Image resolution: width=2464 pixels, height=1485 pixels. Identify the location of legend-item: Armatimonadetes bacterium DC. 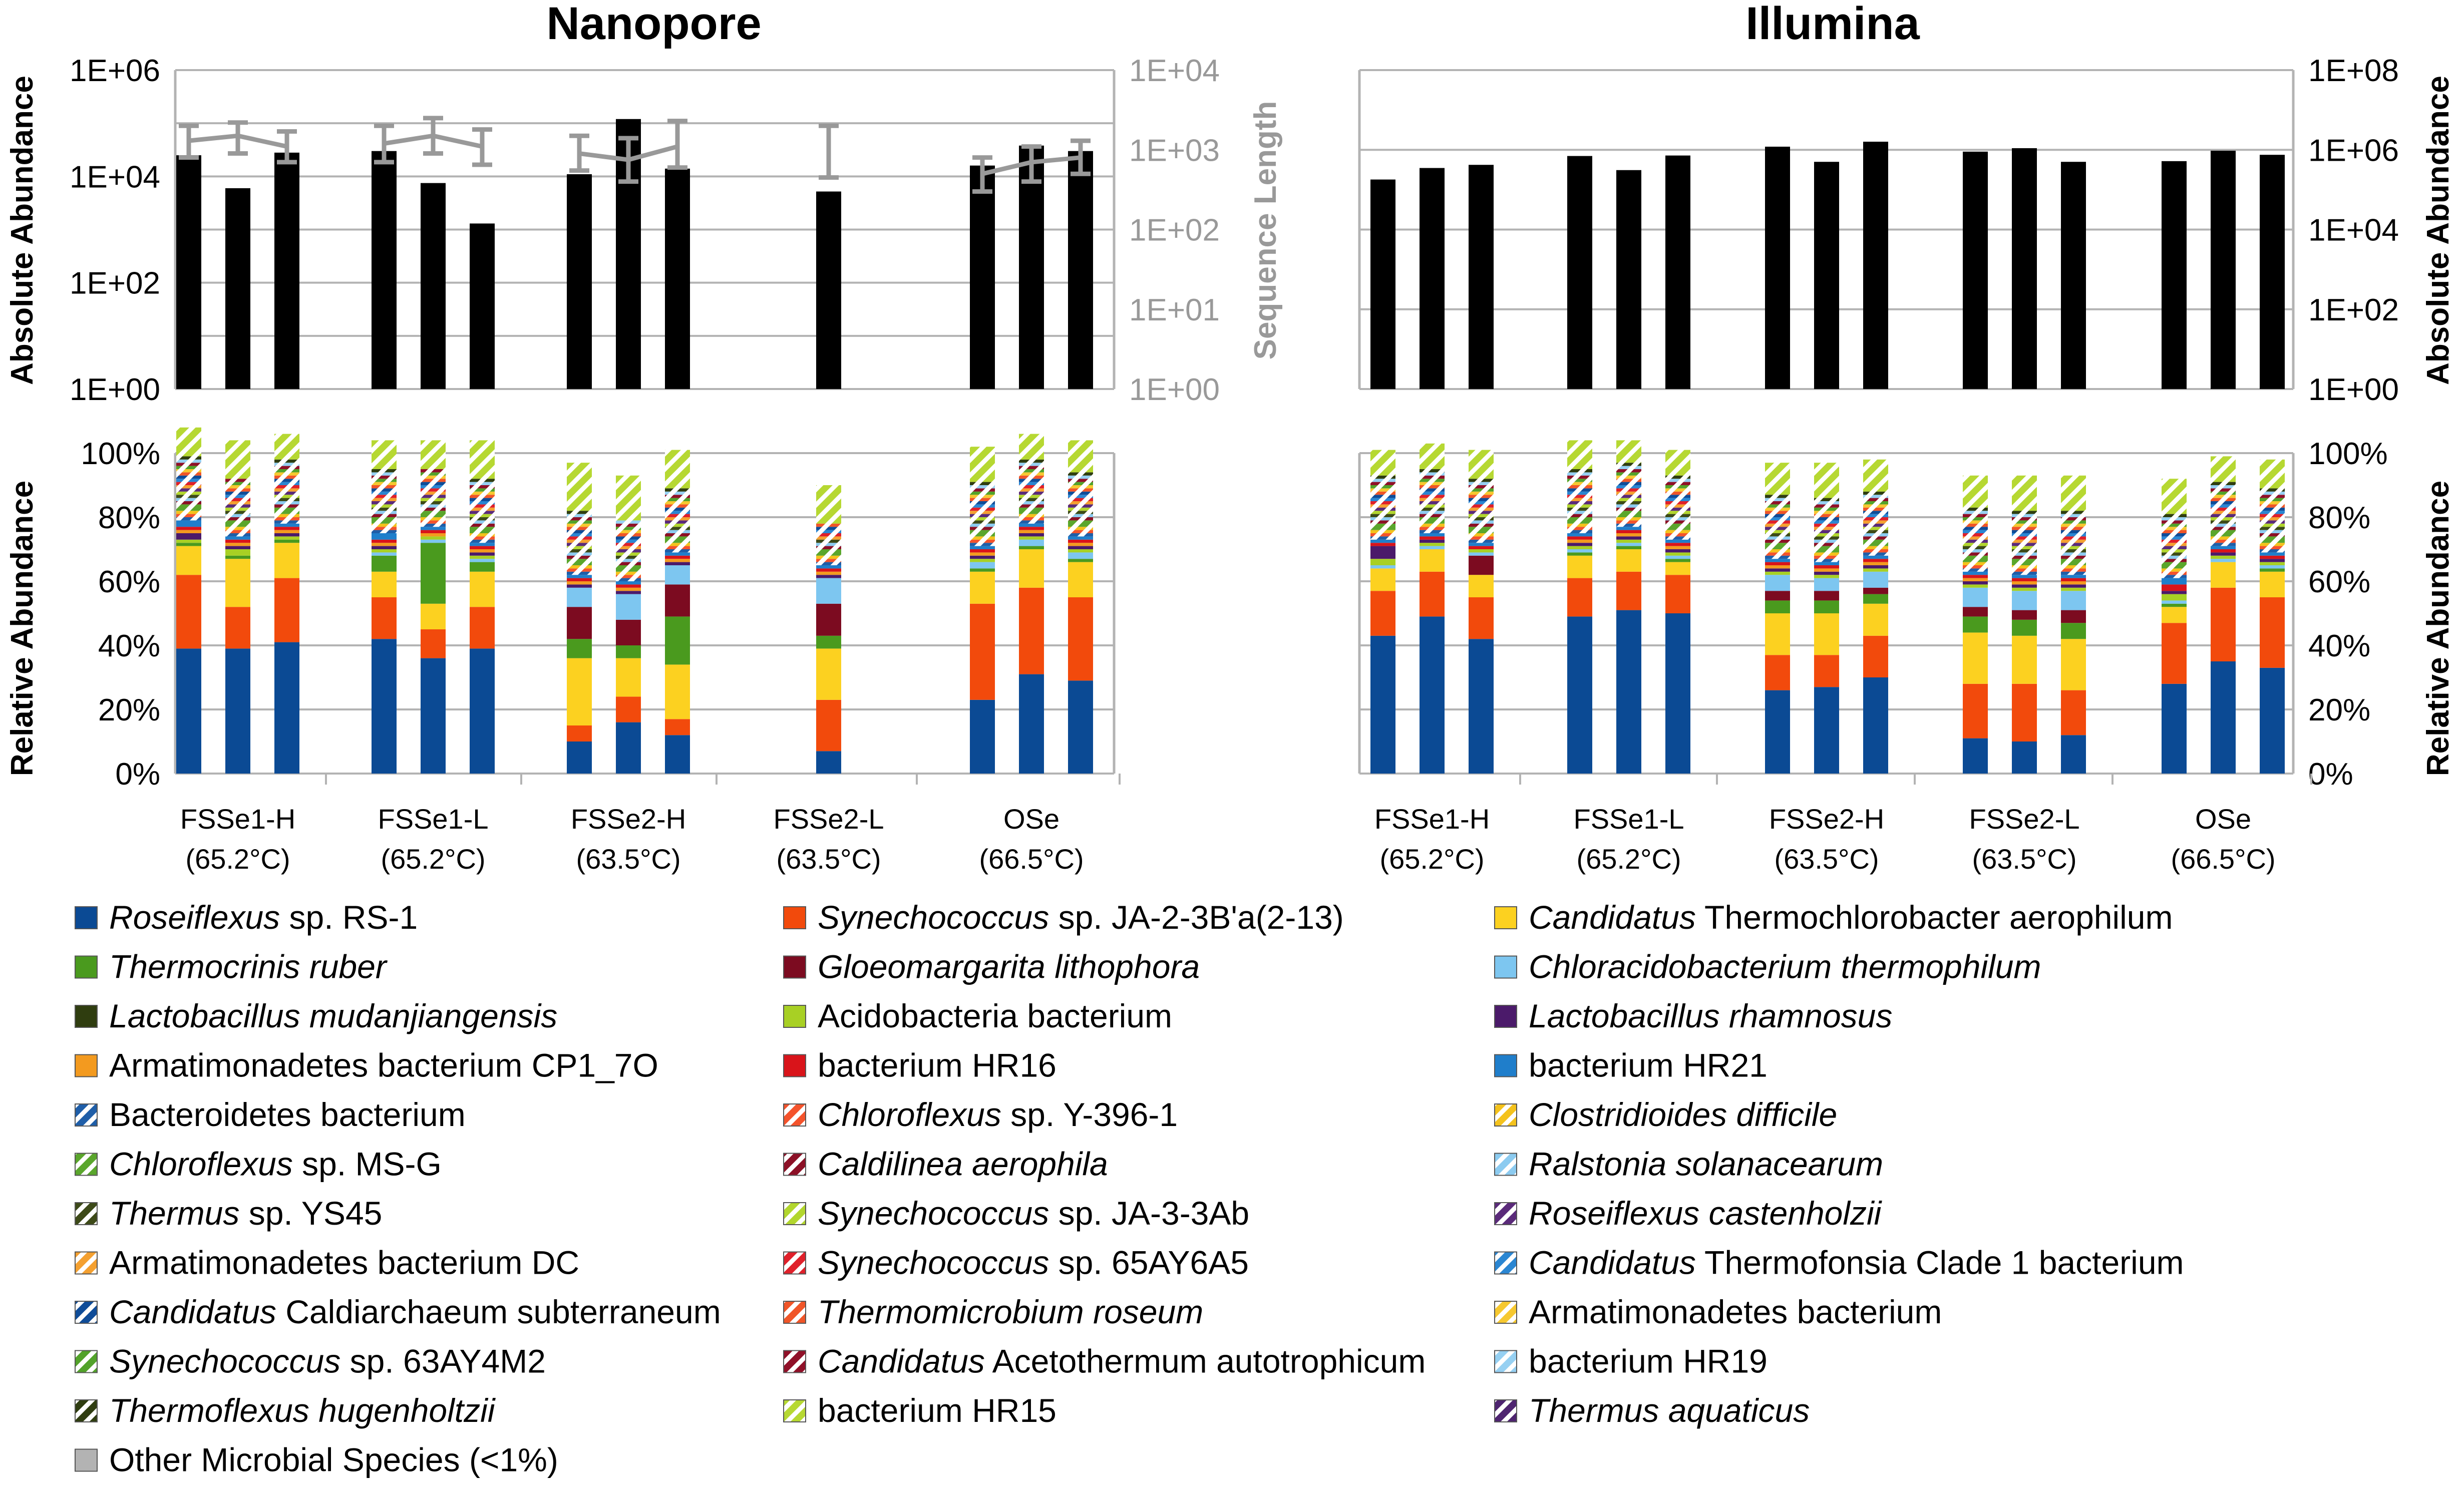
(327, 1262).